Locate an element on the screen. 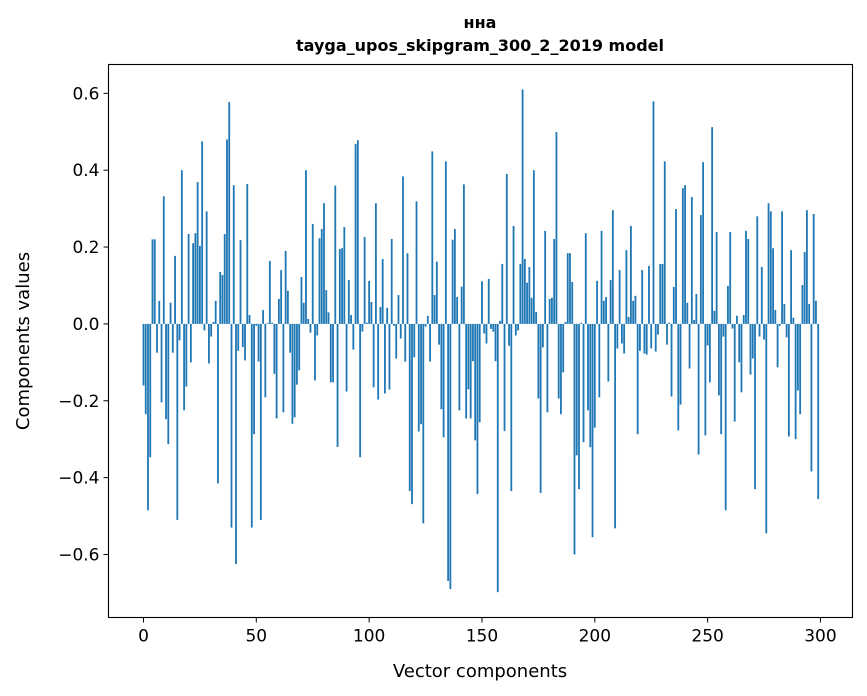  x-tick-label: 250 is located at coordinates (707, 637).